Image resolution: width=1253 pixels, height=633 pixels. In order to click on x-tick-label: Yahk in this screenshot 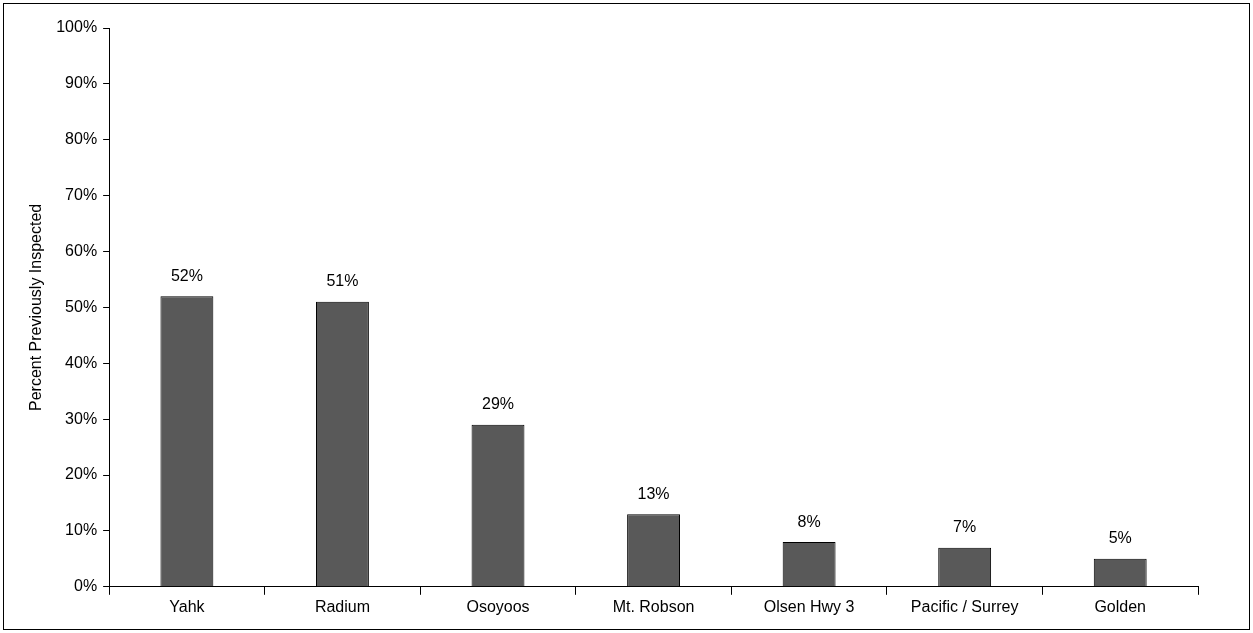, I will do `click(187, 606)`.